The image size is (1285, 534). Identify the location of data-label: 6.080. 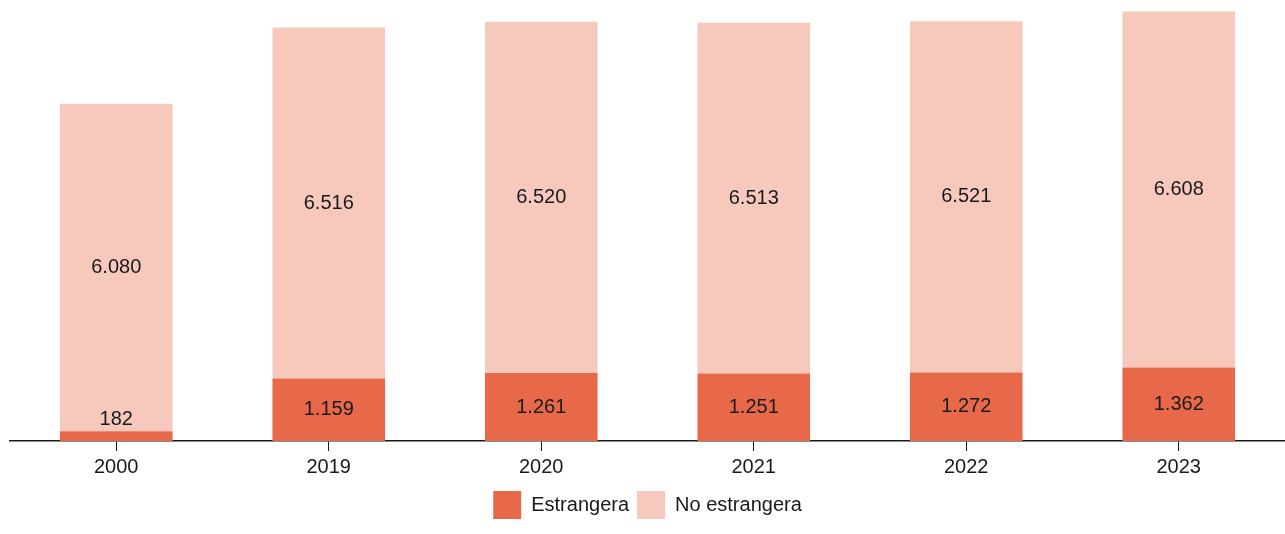
(116, 265).